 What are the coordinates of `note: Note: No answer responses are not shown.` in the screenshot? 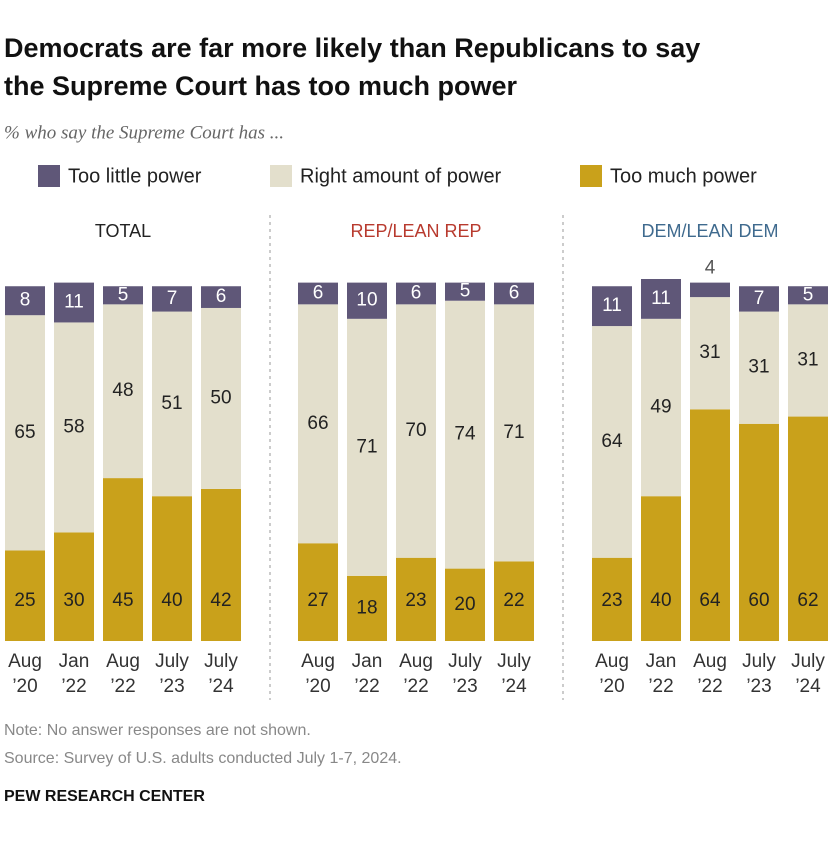 It's located at (157, 730).